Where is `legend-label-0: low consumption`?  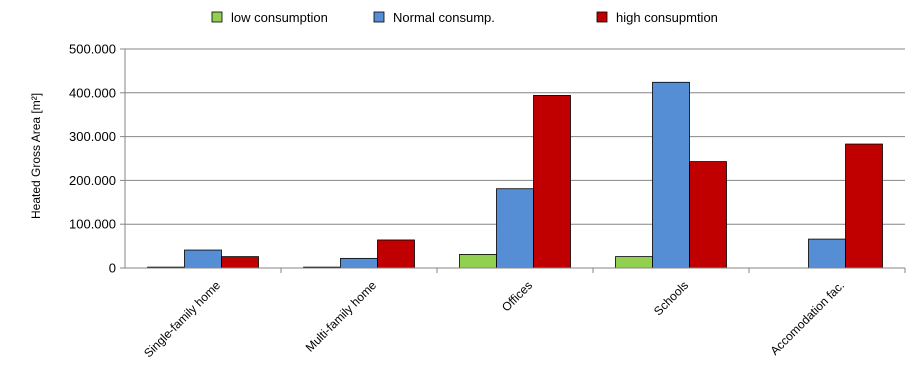
legend-label-0: low consumption is located at coordinates (279, 17).